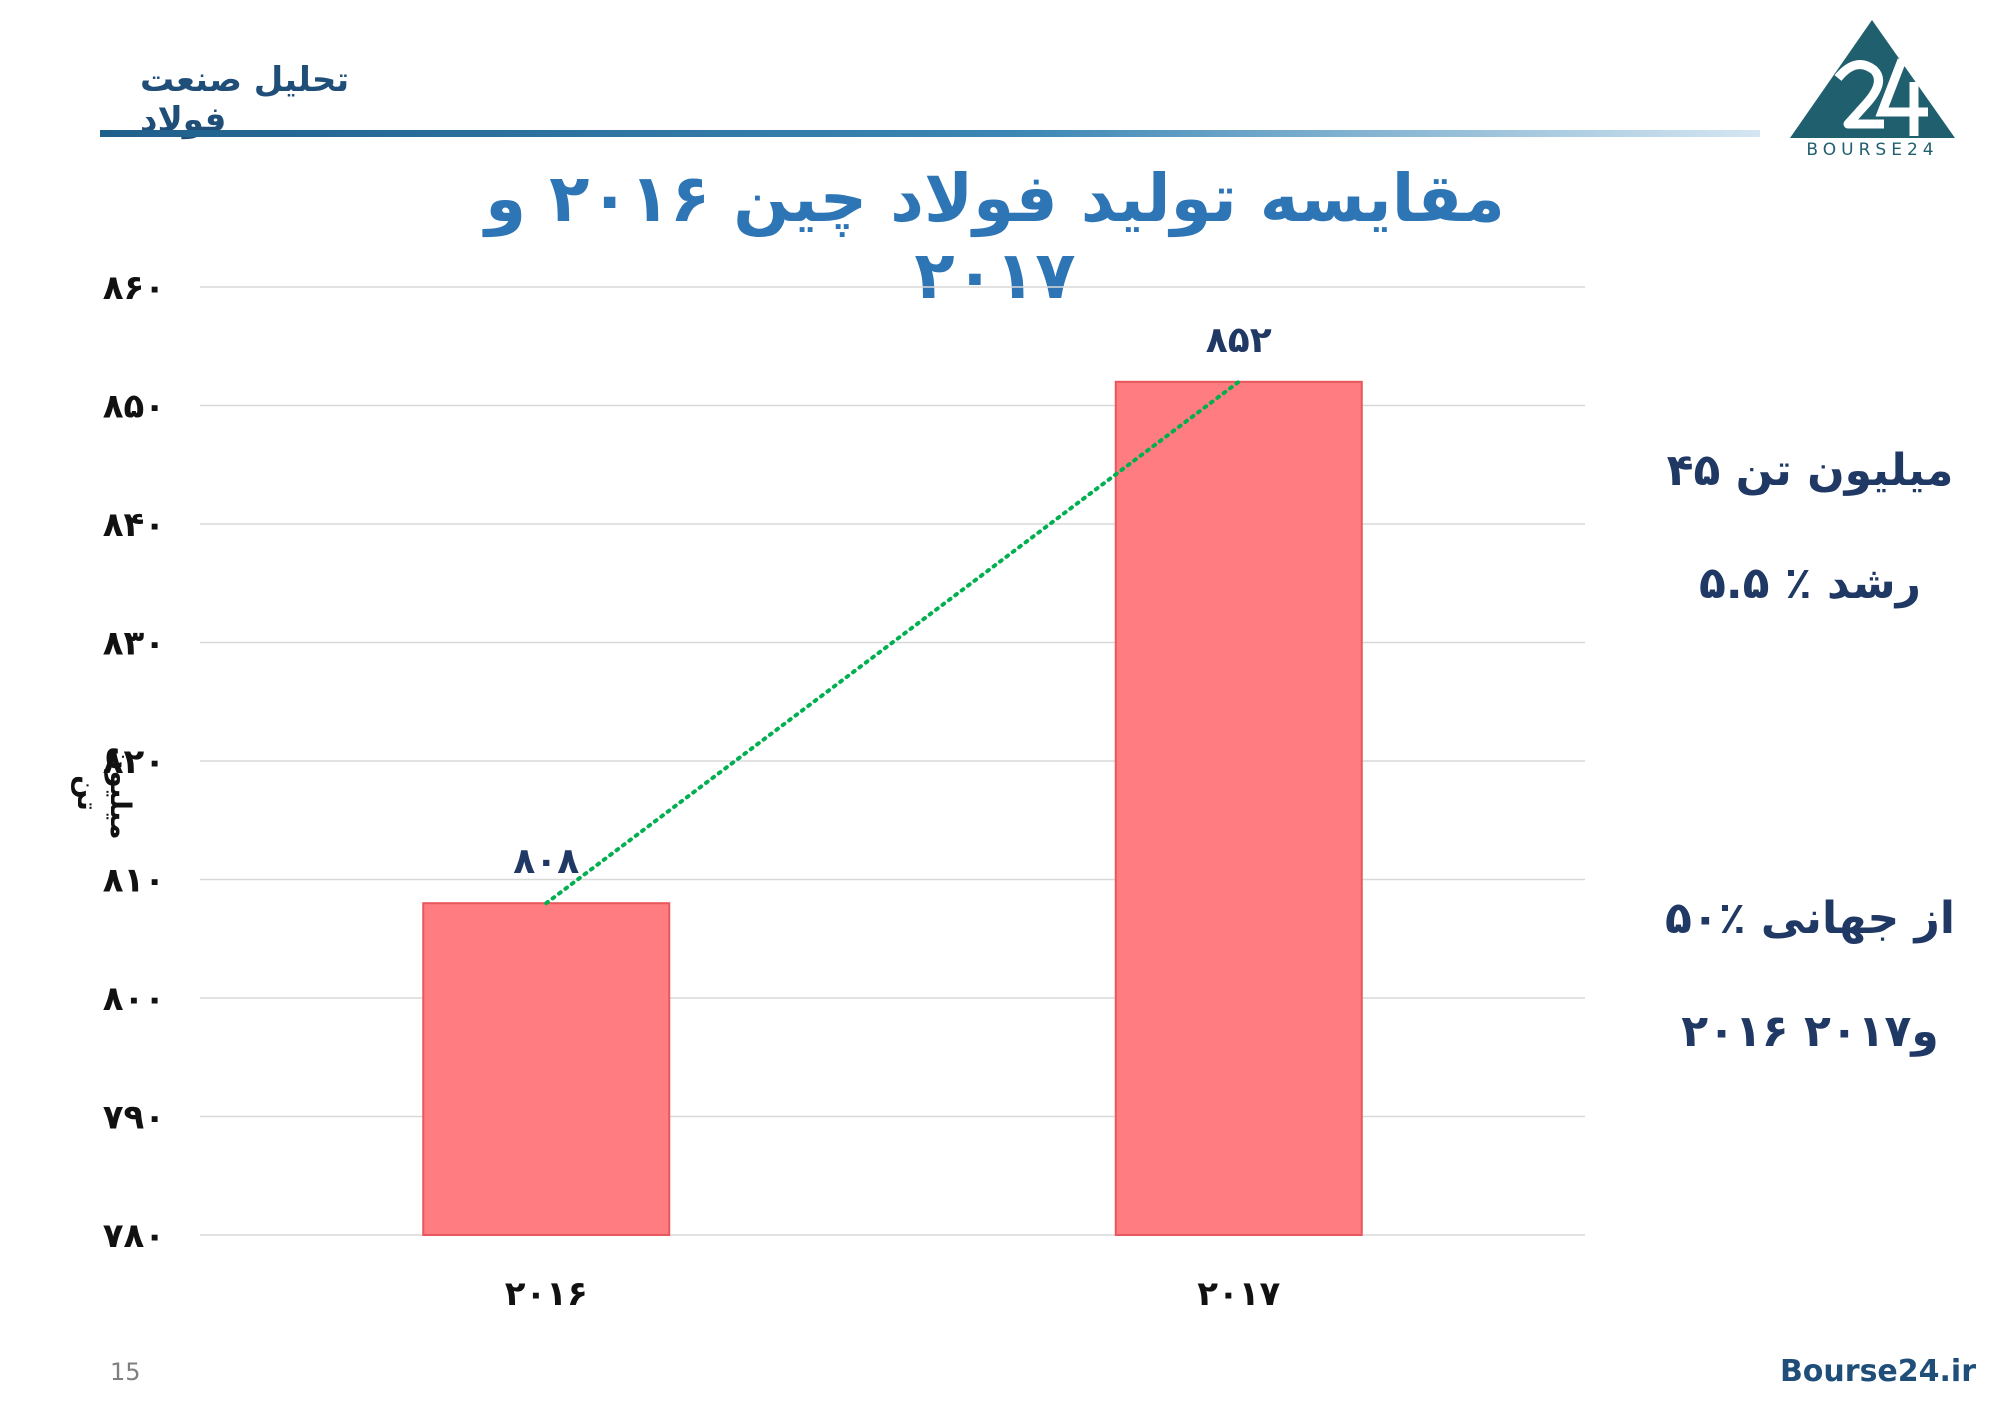 Image resolution: width=2000 pixels, height=1414 pixels. Describe the element at coordinates (134, 999) in the screenshot. I see `y-tick-label: ۸۰۰` at that location.